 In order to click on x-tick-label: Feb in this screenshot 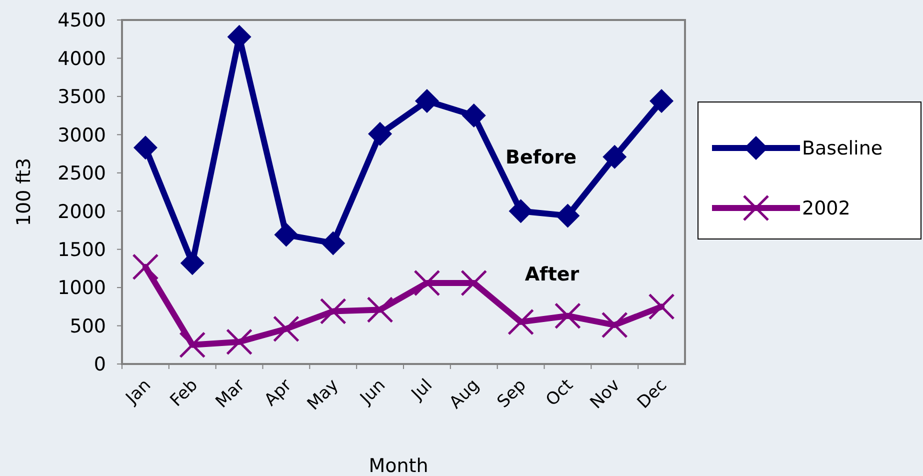, I will do `click(184, 393)`.